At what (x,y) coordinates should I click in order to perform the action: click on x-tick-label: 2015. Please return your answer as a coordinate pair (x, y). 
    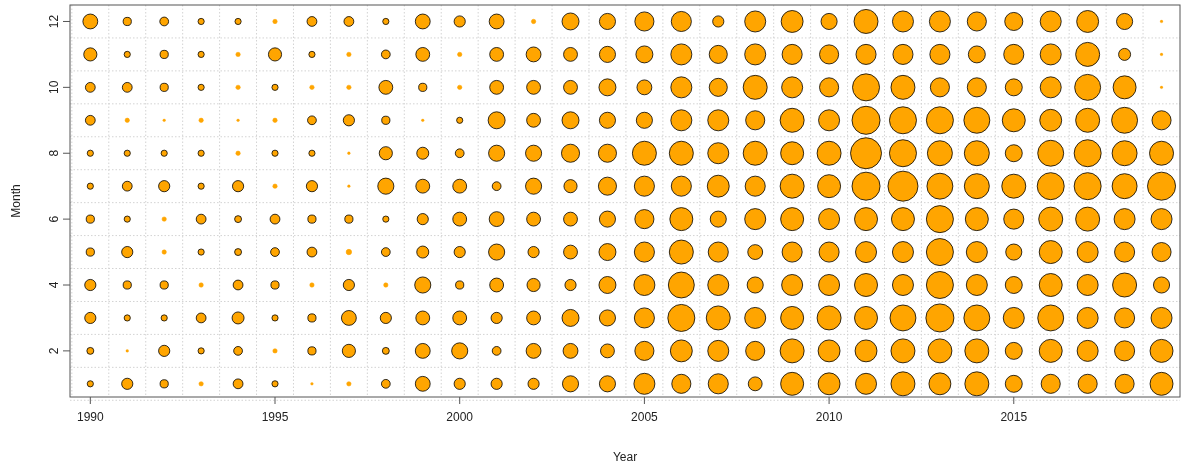
    Looking at the image, I should click on (1014, 417).